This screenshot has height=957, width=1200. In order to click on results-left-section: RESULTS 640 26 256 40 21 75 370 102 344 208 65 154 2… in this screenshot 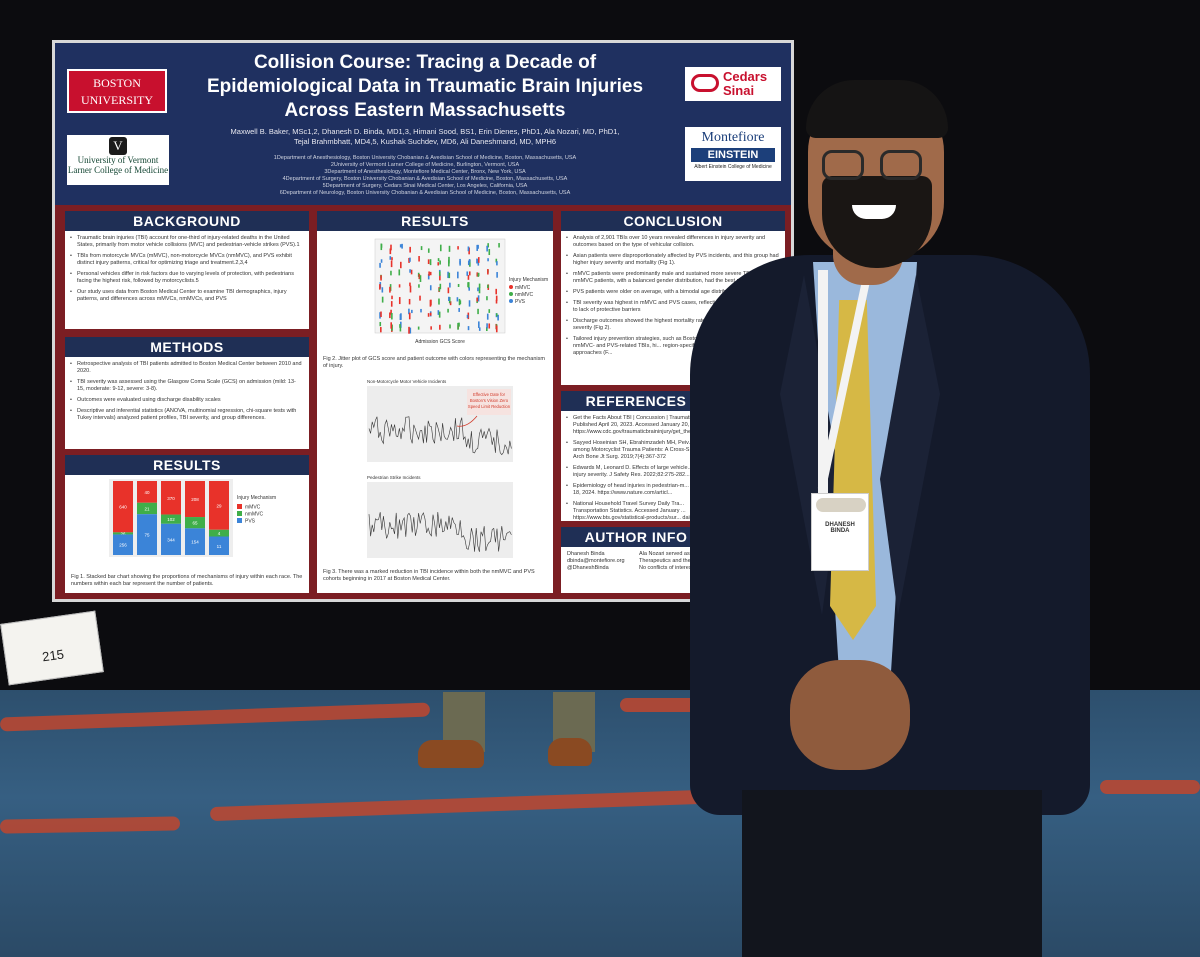, I will do `click(187, 524)`.